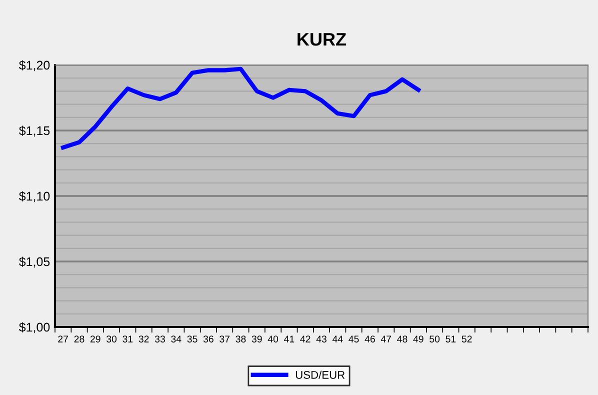  What do you see at coordinates (159, 339) in the screenshot?
I see `x-tick-label: 33` at bounding box center [159, 339].